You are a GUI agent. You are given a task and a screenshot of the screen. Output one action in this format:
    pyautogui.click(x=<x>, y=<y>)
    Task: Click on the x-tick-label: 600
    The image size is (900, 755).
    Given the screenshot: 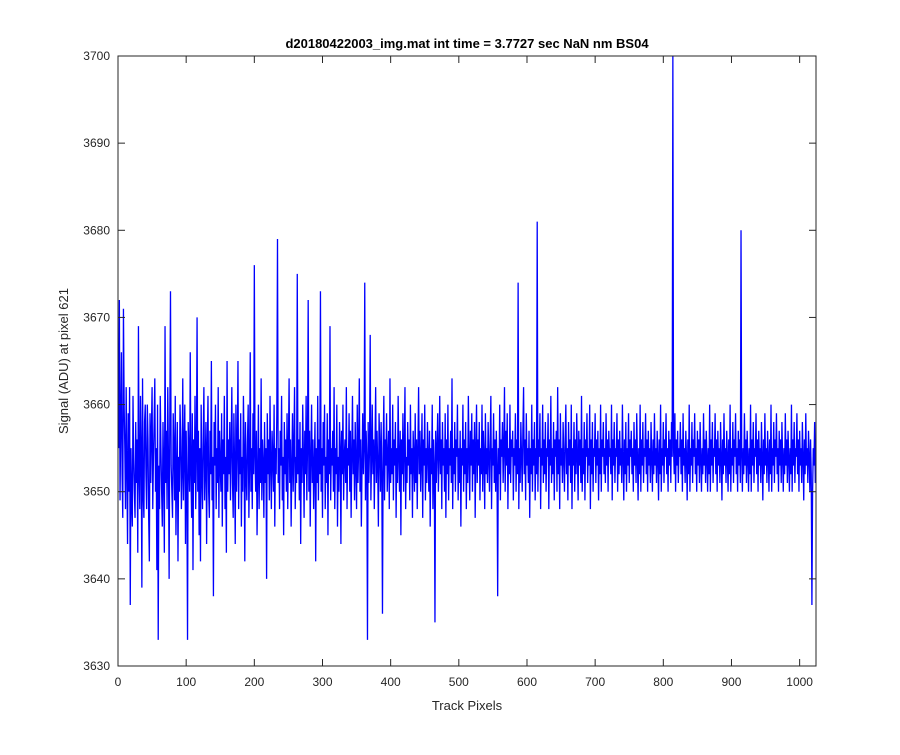 What is the action you would take?
    pyautogui.click(x=527, y=682)
    